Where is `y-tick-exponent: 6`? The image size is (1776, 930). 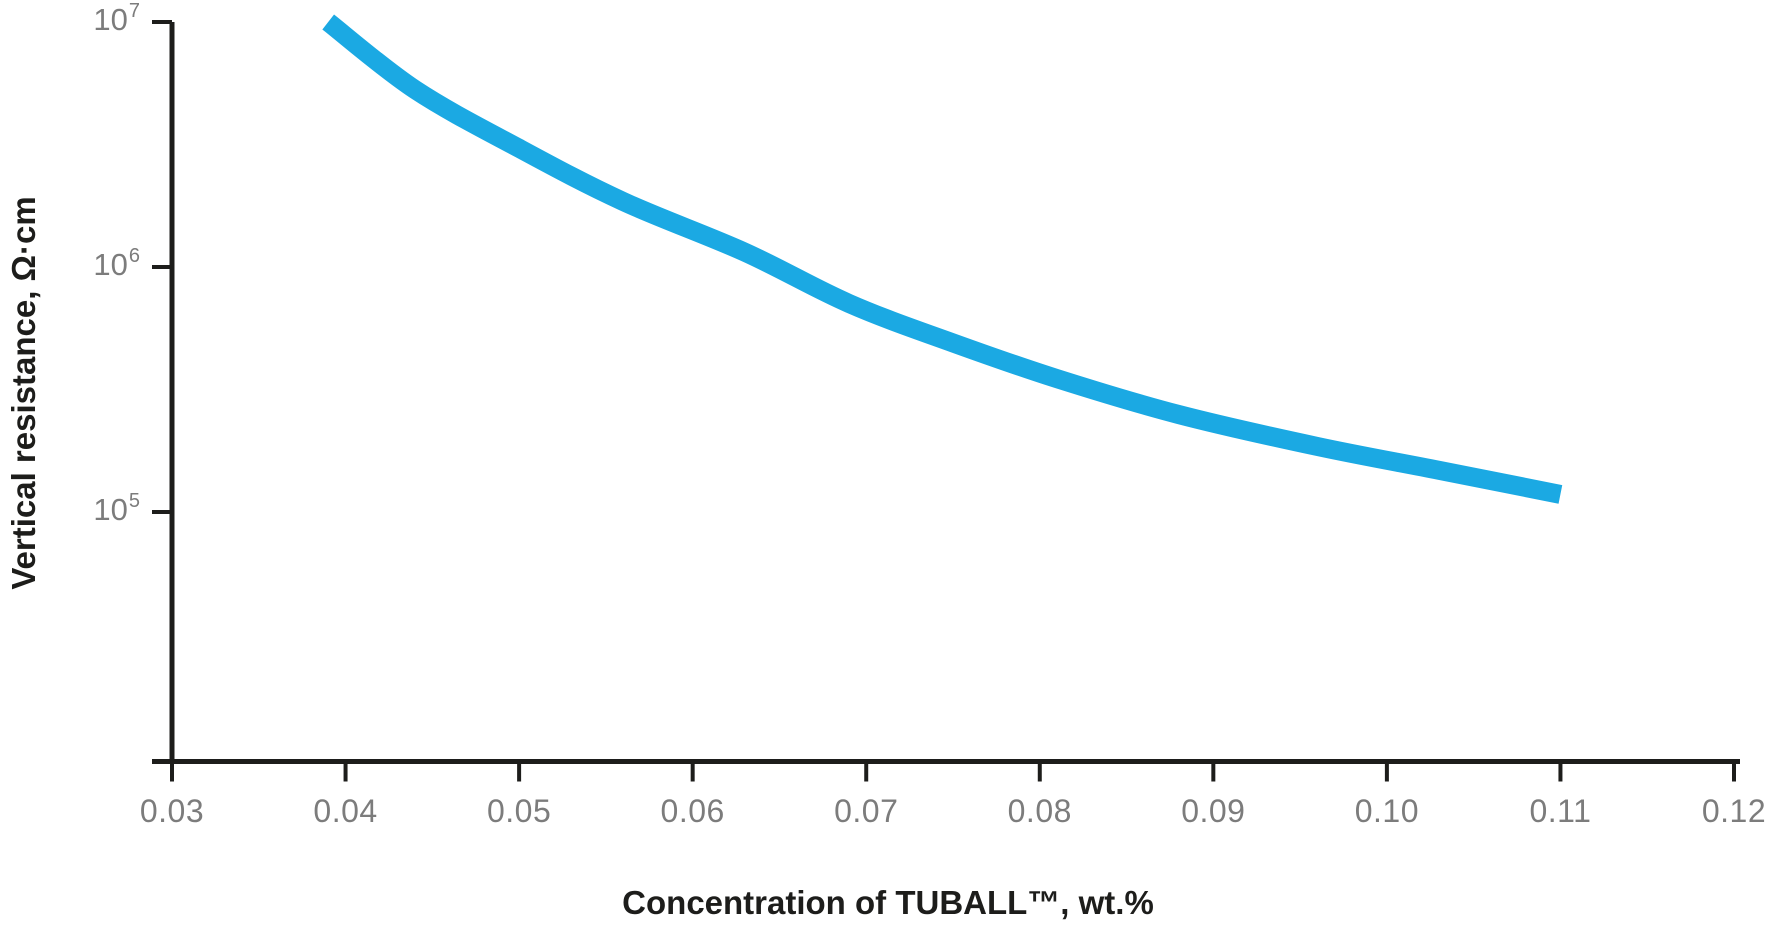 y-tick-exponent: 6 is located at coordinates (134, 256).